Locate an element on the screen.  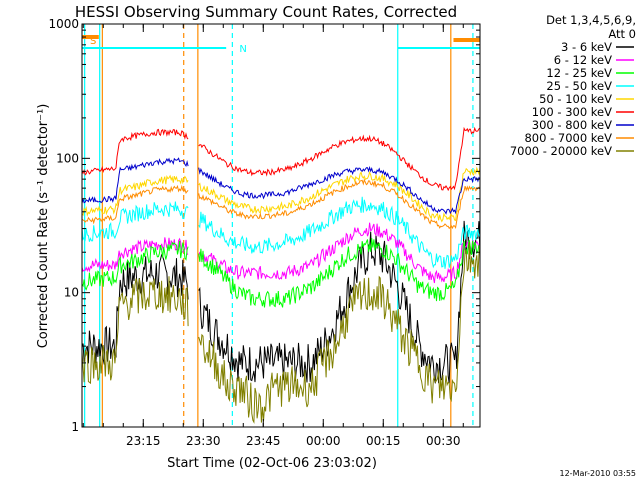
legend-label: 12 - 25 keV is located at coordinates (579, 73).